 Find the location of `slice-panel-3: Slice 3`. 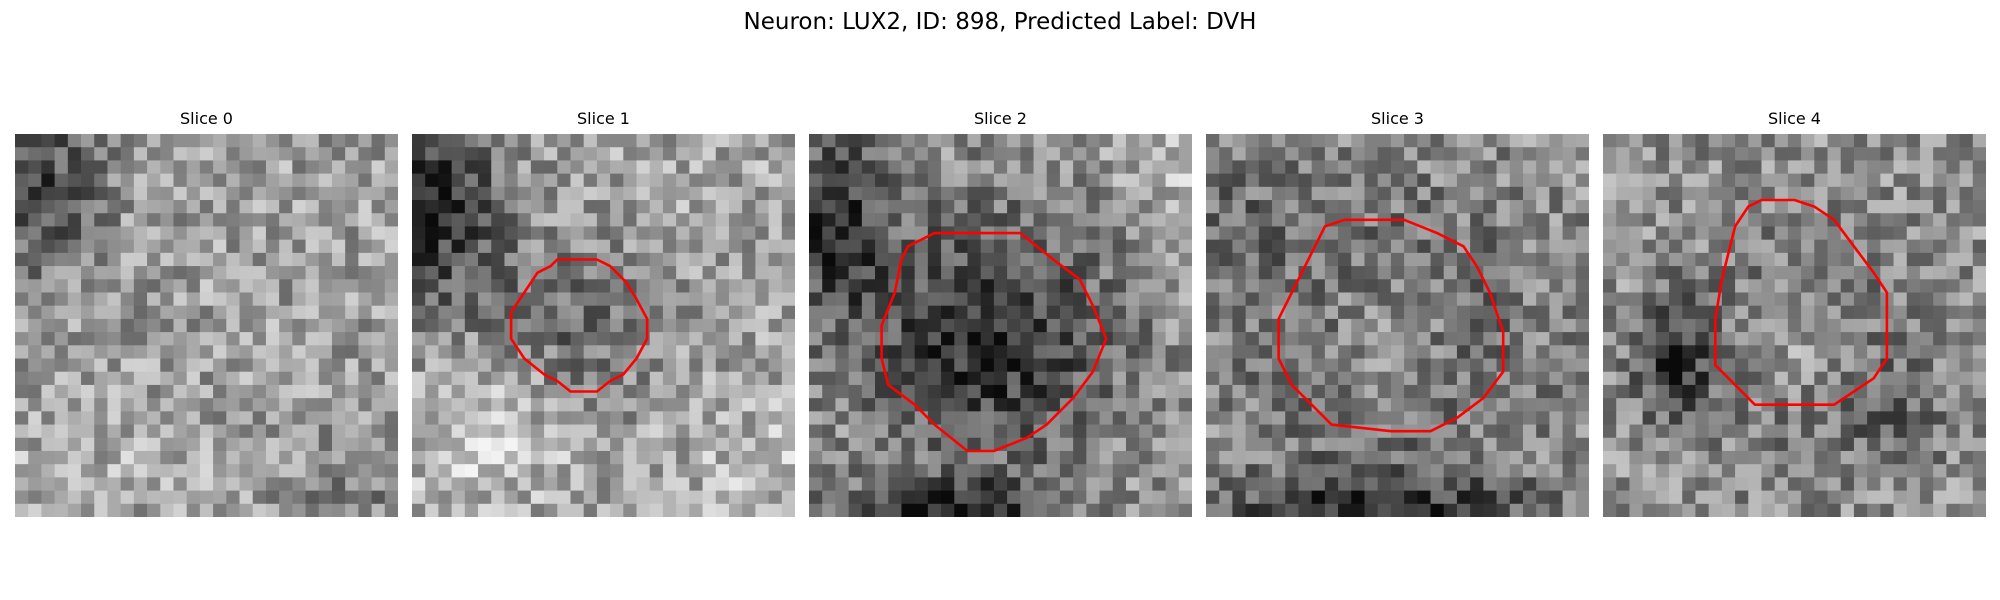

slice-panel-3: Slice 3 is located at coordinates (1397, 313).